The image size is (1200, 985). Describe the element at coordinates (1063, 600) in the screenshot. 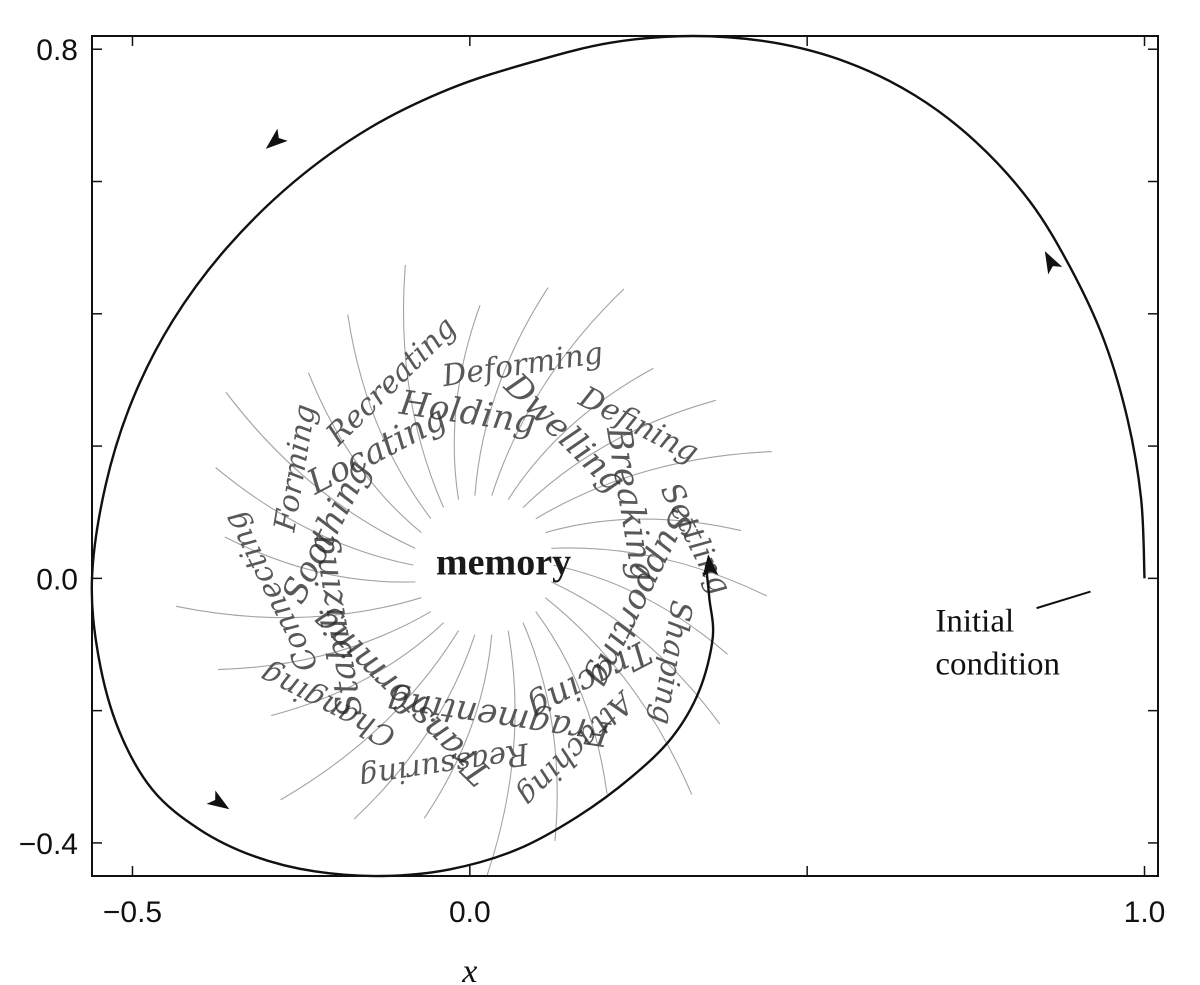

I see `initial-condition-pointer` at that location.